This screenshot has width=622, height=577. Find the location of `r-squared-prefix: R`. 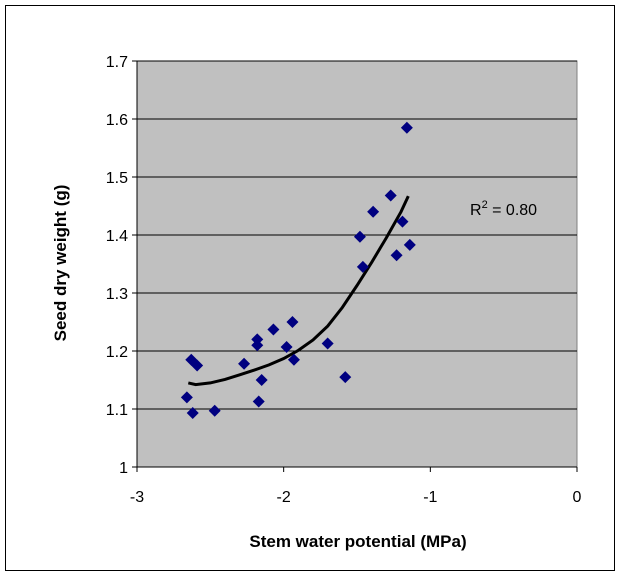

r-squared-prefix: R is located at coordinates (476, 210).